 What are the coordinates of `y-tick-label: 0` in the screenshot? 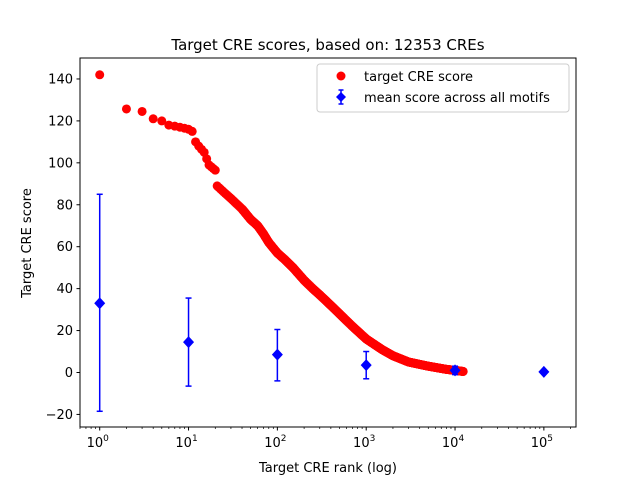 It's located at (69, 373).